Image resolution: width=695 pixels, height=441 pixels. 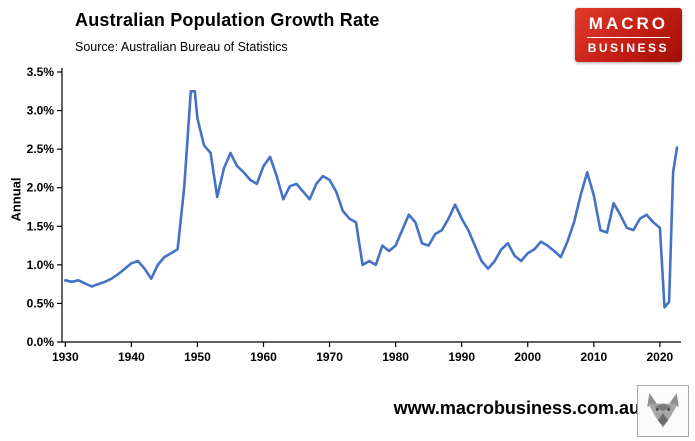 What do you see at coordinates (41, 72) in the screenshot?
I see `svg-text: 3.5%` at bounding box center [41, 72].